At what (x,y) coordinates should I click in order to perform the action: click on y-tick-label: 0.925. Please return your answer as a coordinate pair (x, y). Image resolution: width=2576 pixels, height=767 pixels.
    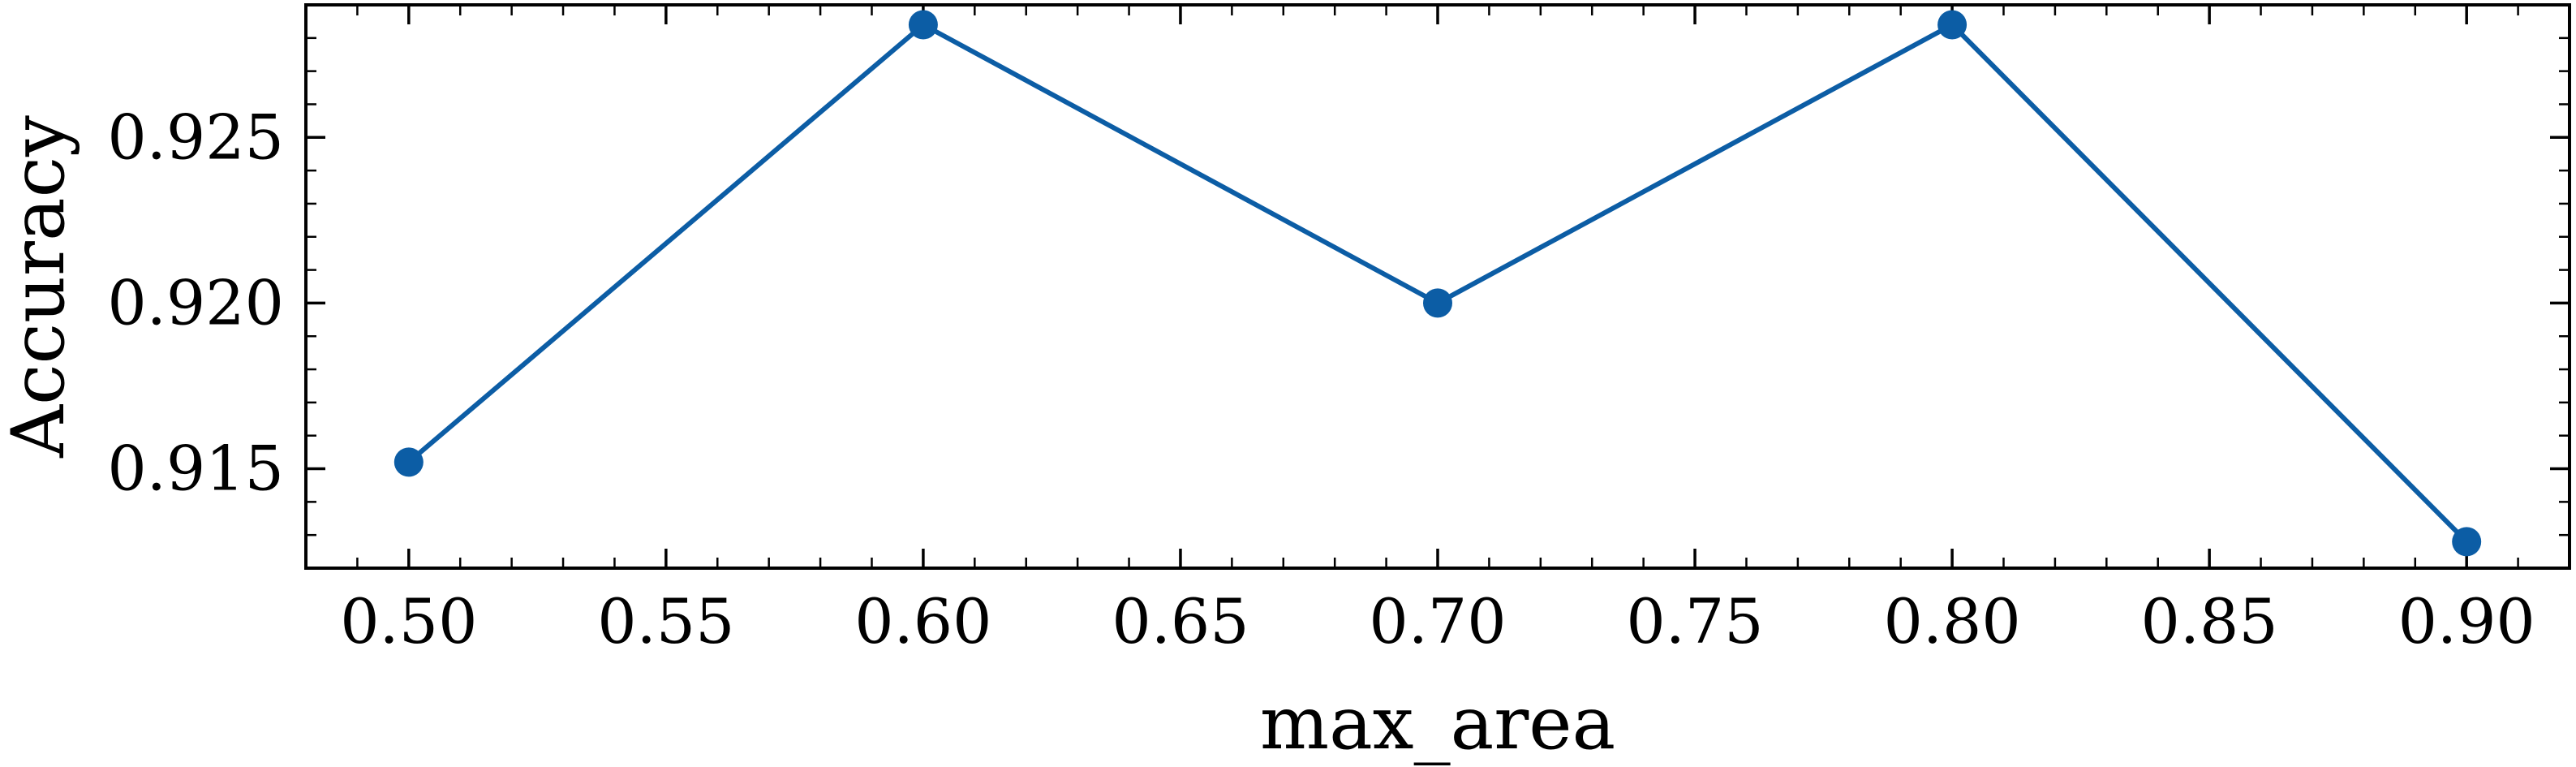
    Looking at the image, I should click on (195, 137).